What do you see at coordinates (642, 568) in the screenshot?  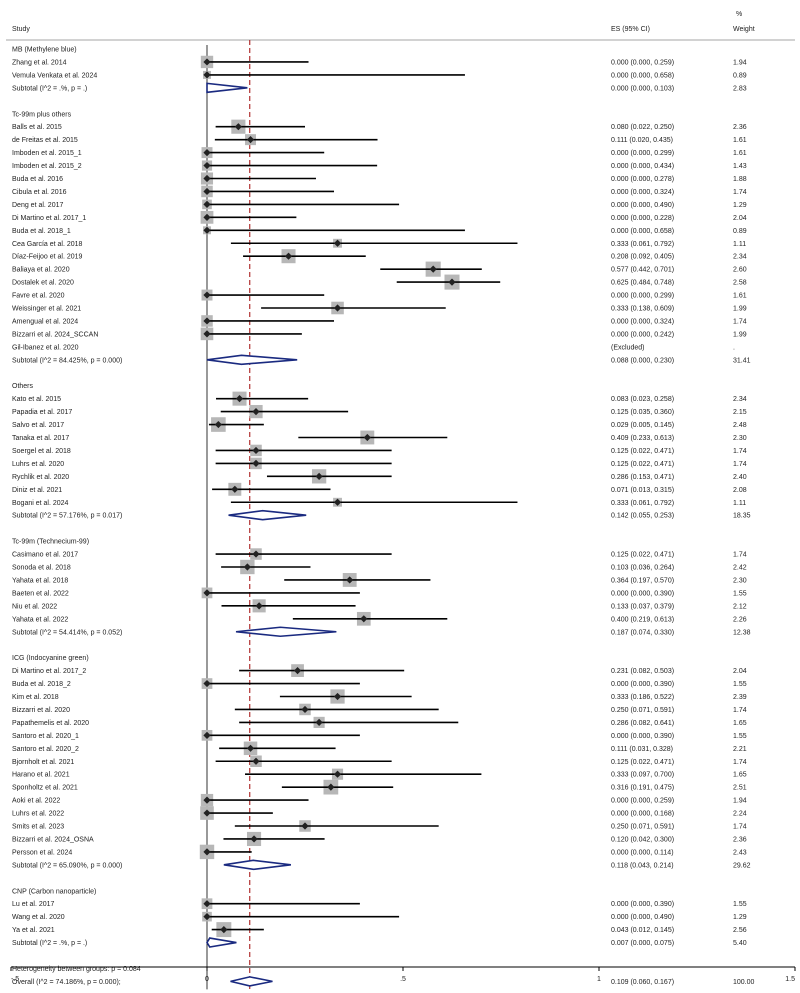 I see `study-es-ci: 0.103 (0.036, 0.264)` at bounding box center [642, 568].